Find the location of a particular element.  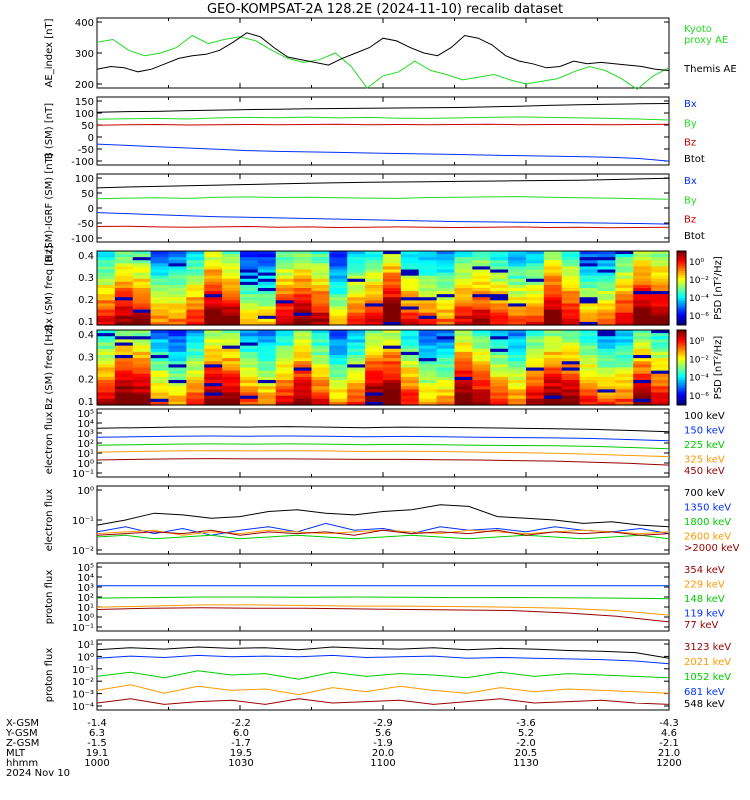

panel-frame is located at coordinates (383, 208).